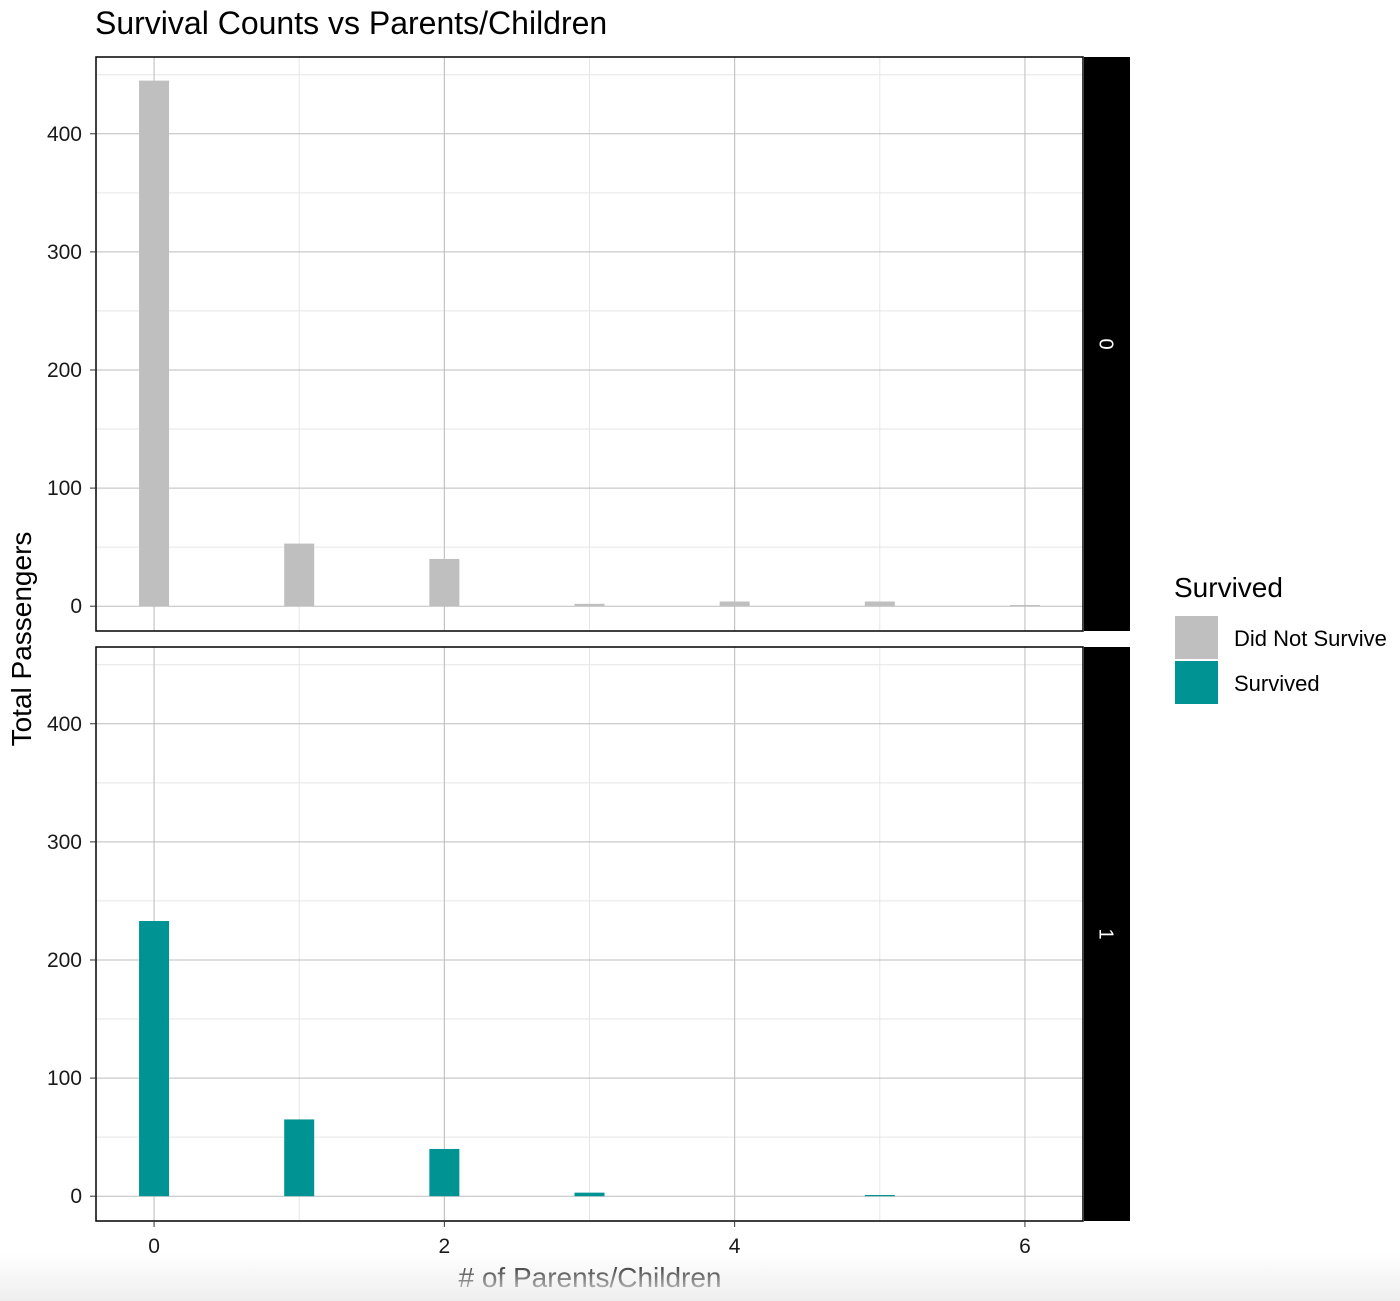 The image size is (1400, 1301). Describe the element at coordinates (299, 575) in the screenshot. I see `bar-0-x1` at that location.